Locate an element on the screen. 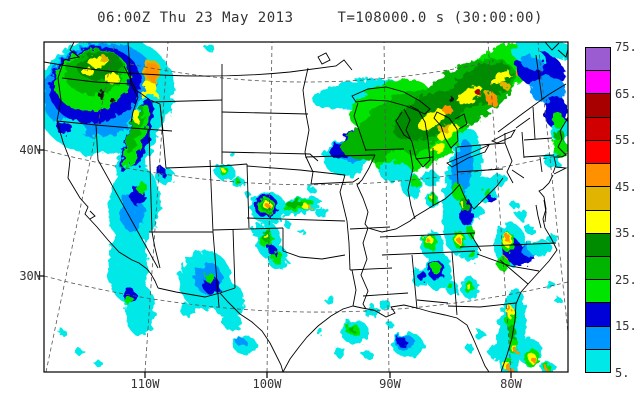 The height and width of the screenshot is (400, 640). lat-axis-label: 40N is located at coordinates (30, 150).